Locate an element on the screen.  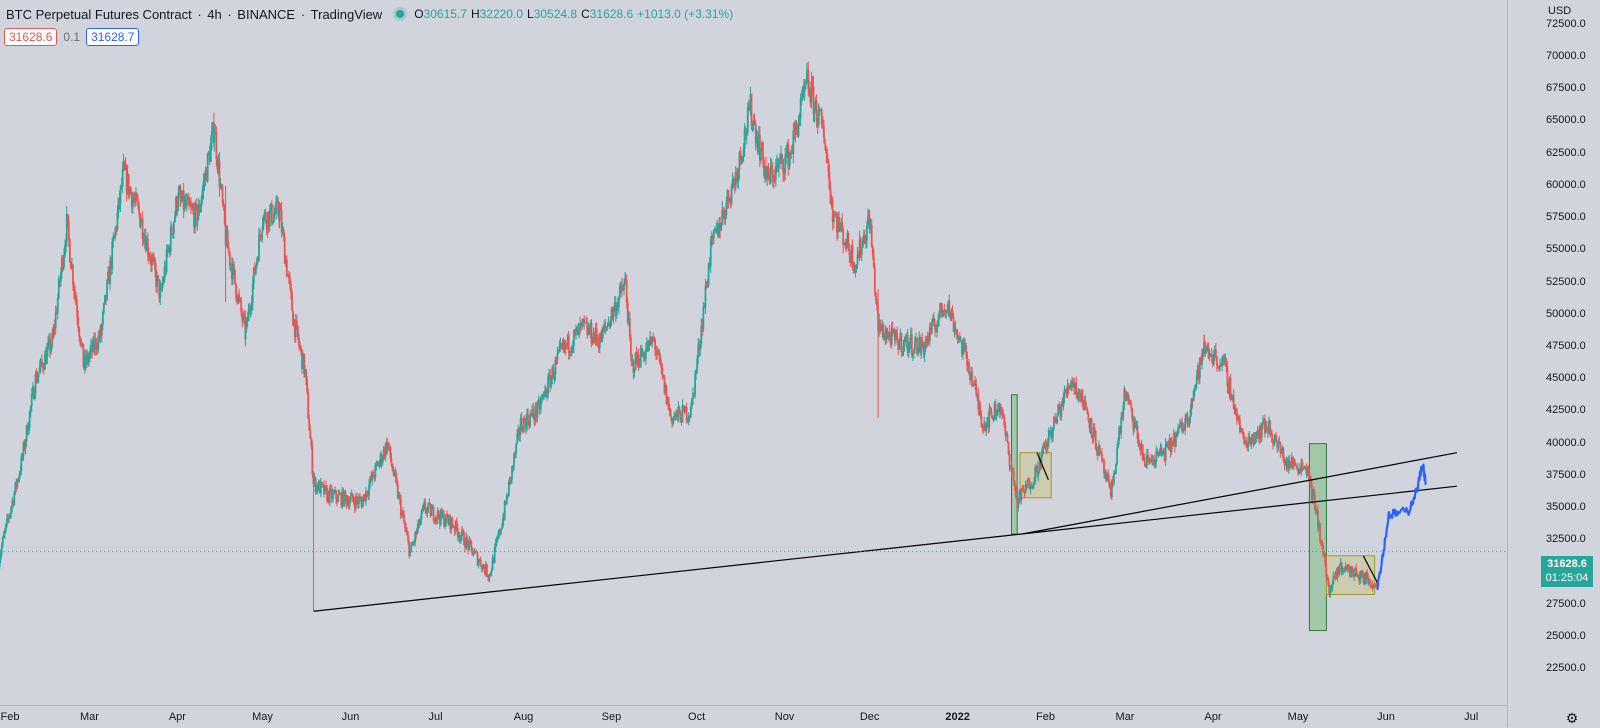
price-tick: 27500.0 is located at coordinates (1566, 603).